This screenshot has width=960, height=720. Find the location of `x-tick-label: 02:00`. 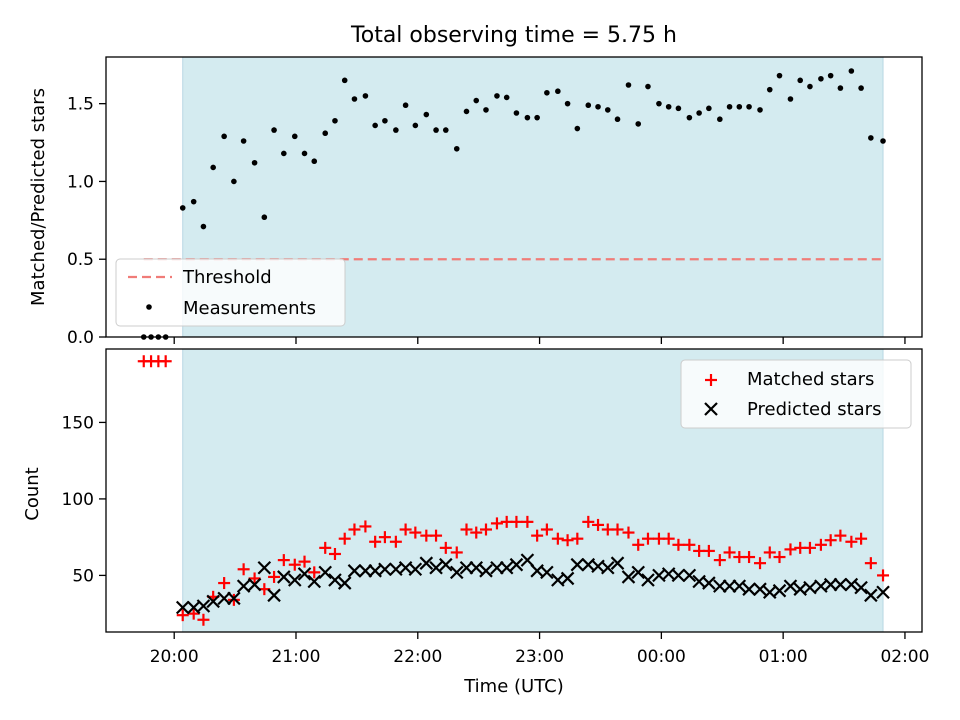

x-tick-label: 02:00 is located at coordinates (904, 657).